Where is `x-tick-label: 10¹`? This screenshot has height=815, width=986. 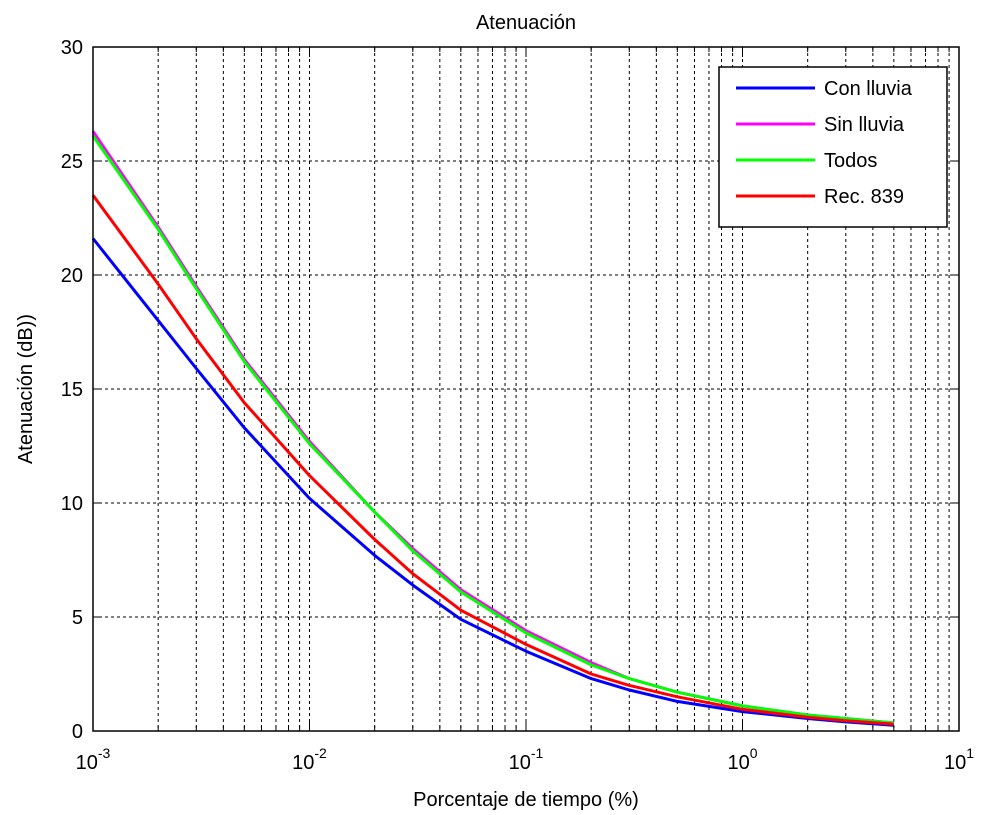 x-tick-label: 10¹ is located at coordinates (959, 759).